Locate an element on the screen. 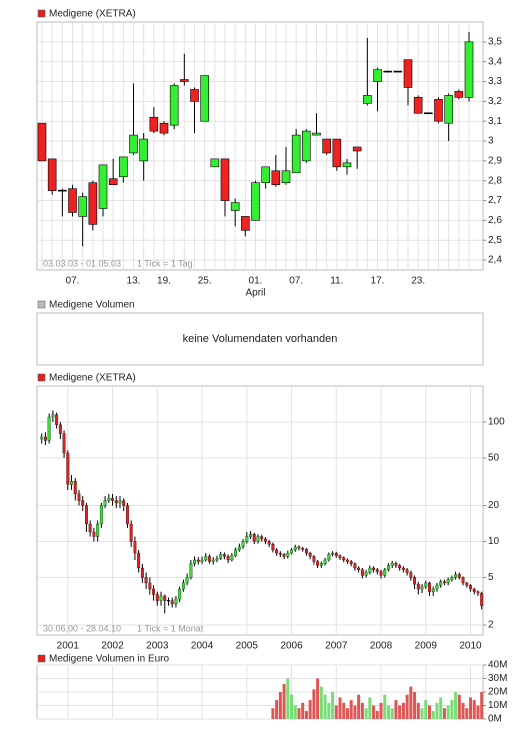 The width and height of the screenshot is (522, 737). plot-frame is located at coordinates (260, 339).